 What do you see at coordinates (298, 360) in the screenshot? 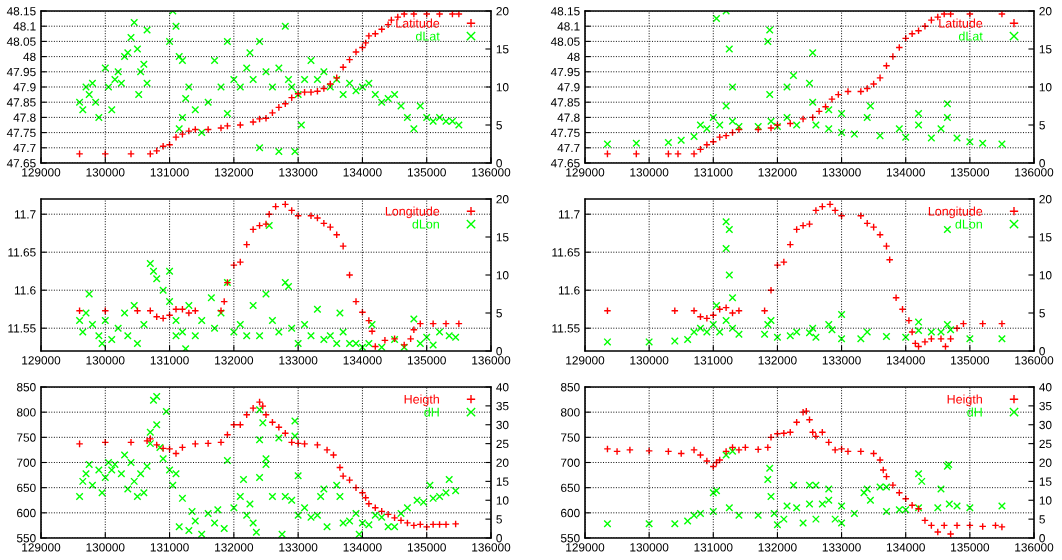
I see `x-tick-label: 133000` at bounding box center [298, 360].